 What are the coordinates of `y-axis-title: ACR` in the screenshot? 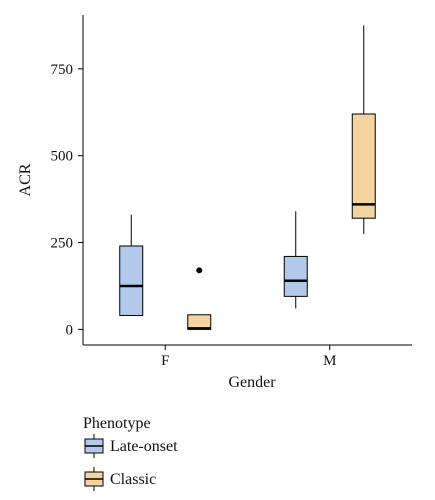 It's located at (25, 179).